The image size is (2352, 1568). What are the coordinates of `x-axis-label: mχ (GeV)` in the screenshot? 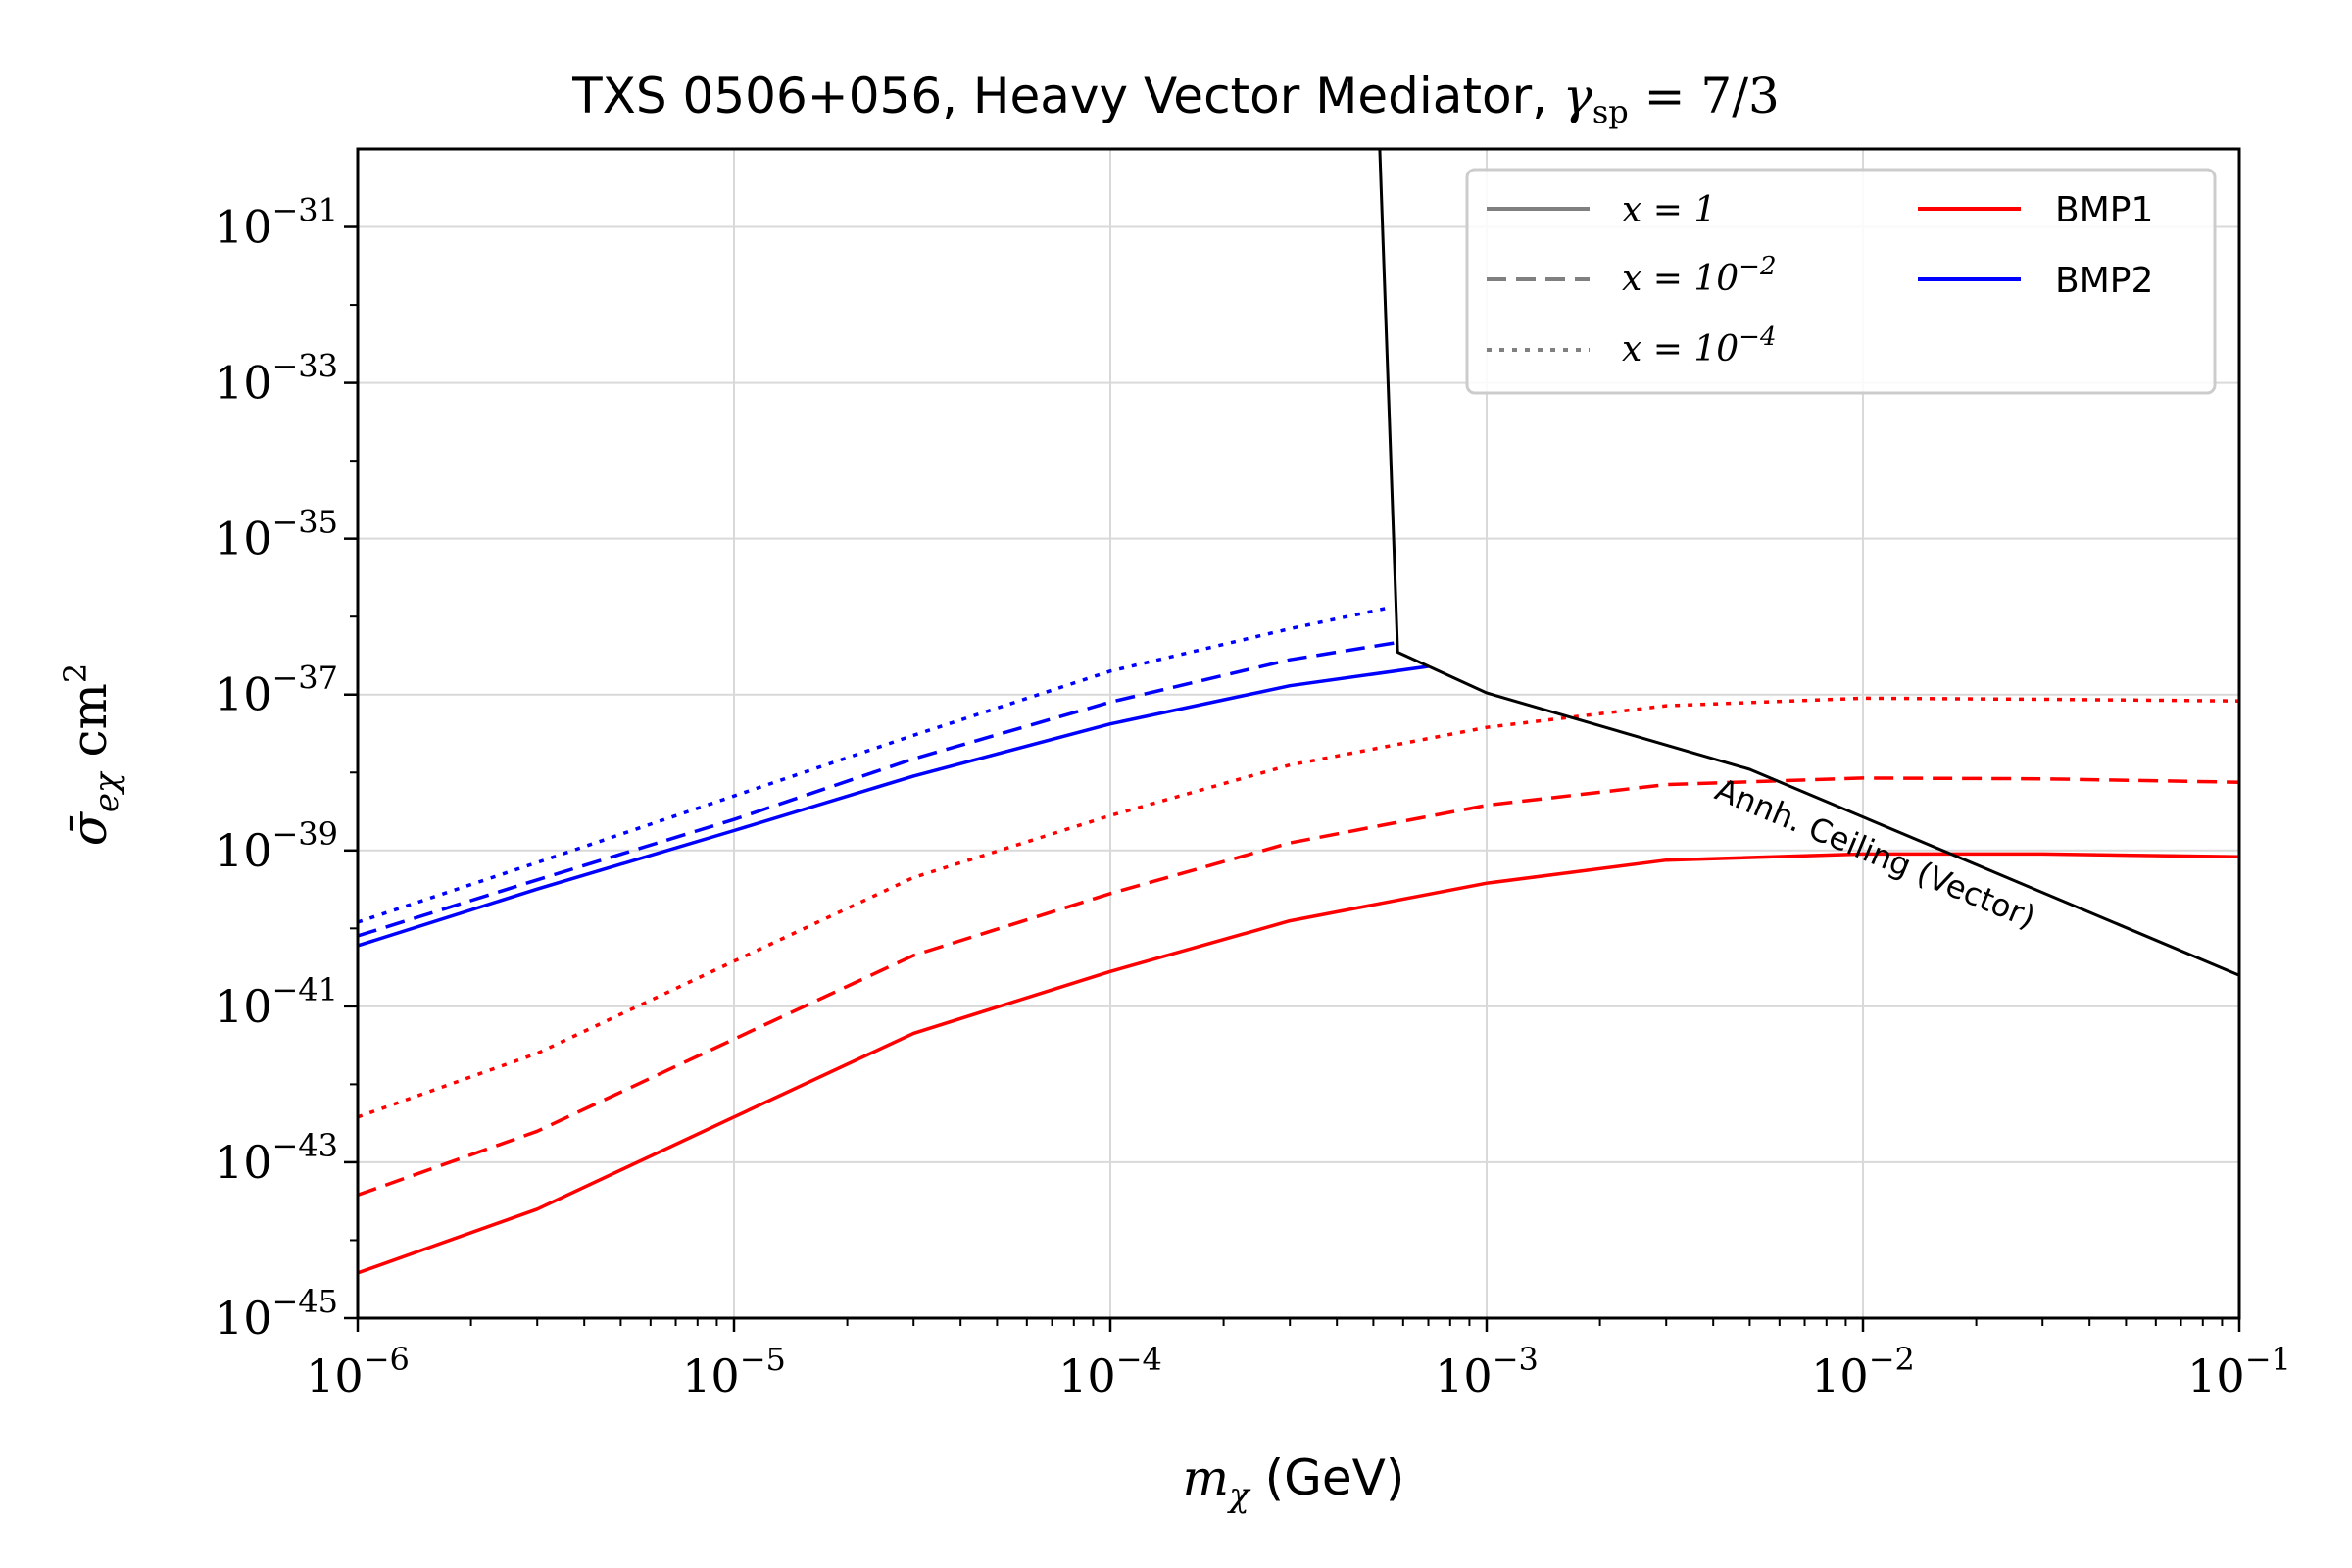 It's located at (1294, 1482).